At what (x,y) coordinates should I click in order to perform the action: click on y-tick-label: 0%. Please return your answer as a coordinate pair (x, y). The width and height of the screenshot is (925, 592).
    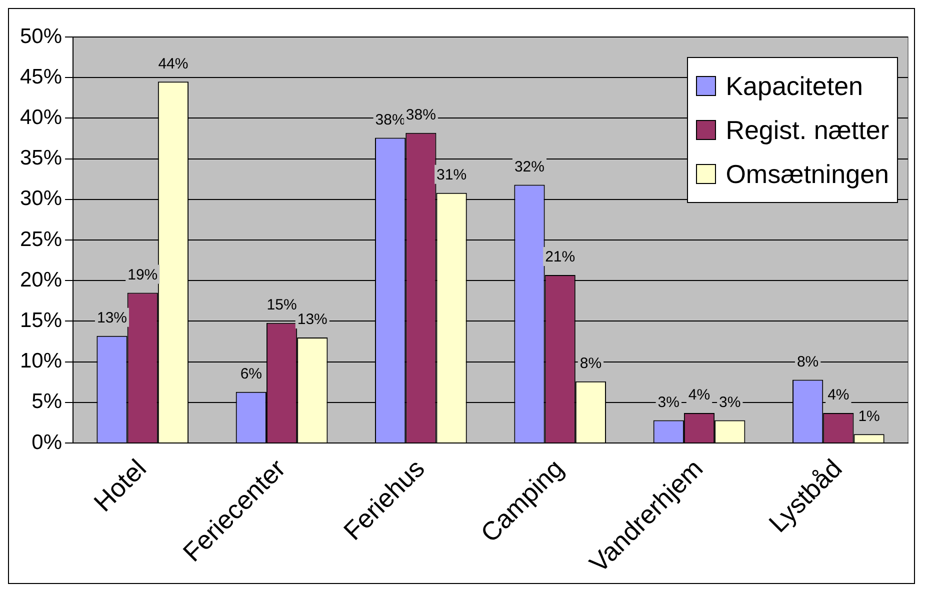
    Looking at the image, I should click on (47, 442).